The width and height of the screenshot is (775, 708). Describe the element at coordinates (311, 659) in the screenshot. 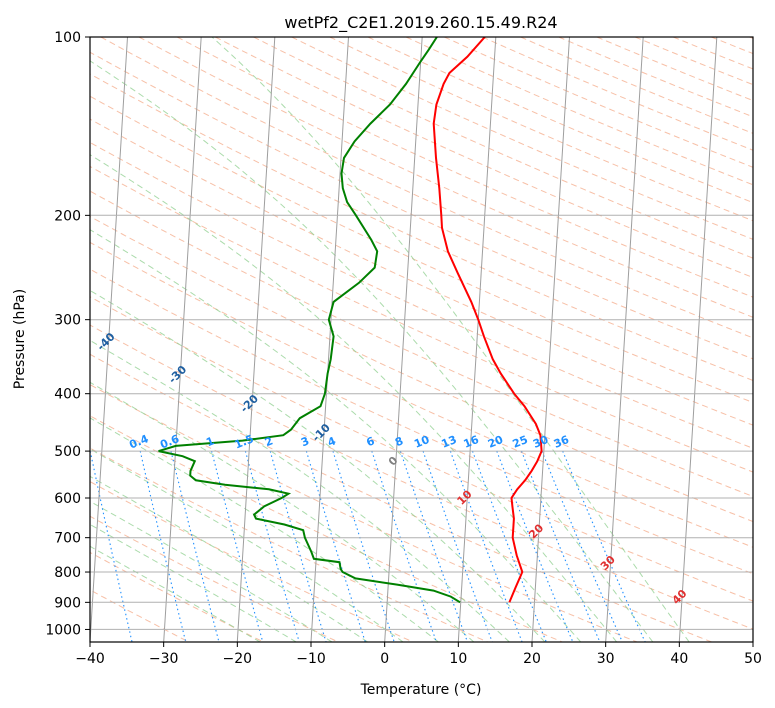

I see `x-tick-label: −10` at that location.